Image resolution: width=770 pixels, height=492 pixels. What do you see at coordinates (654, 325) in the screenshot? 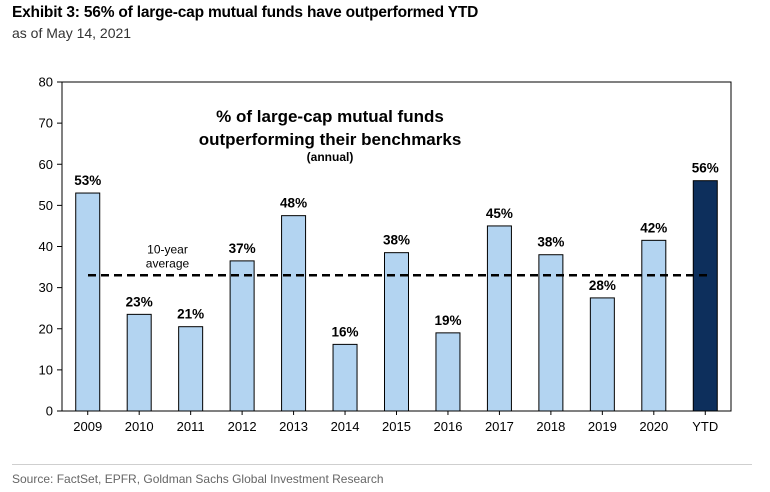
I see `bar-2020` at bounding box center [654, 325].